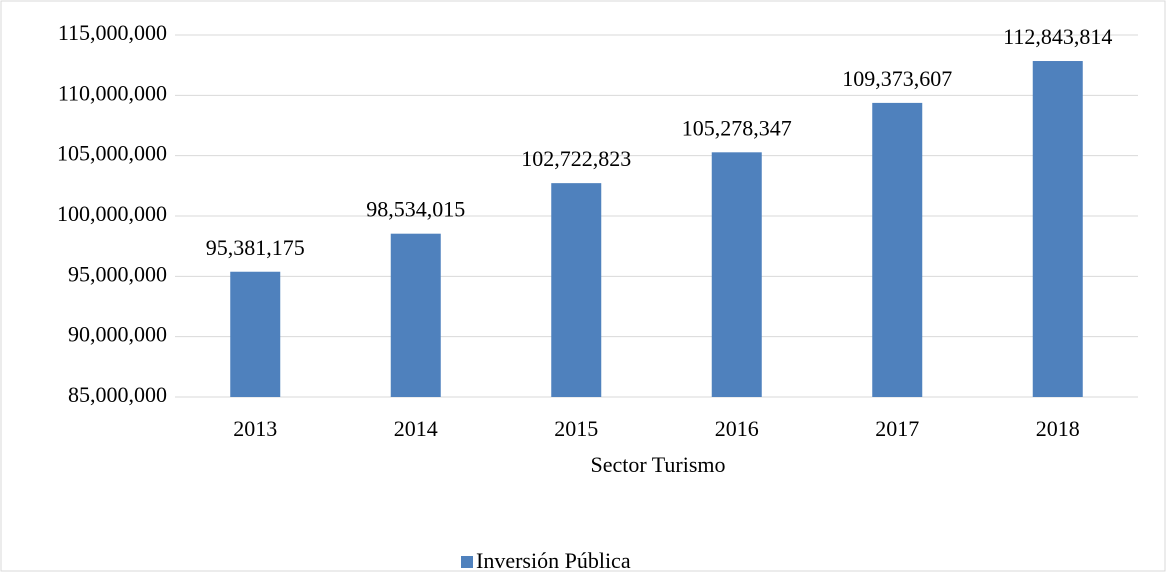 The image size is (1166, 572). Describe the element at coordinates (553, 560) in the screenshot. I see `legend-label: Inversión Pública` at that location.